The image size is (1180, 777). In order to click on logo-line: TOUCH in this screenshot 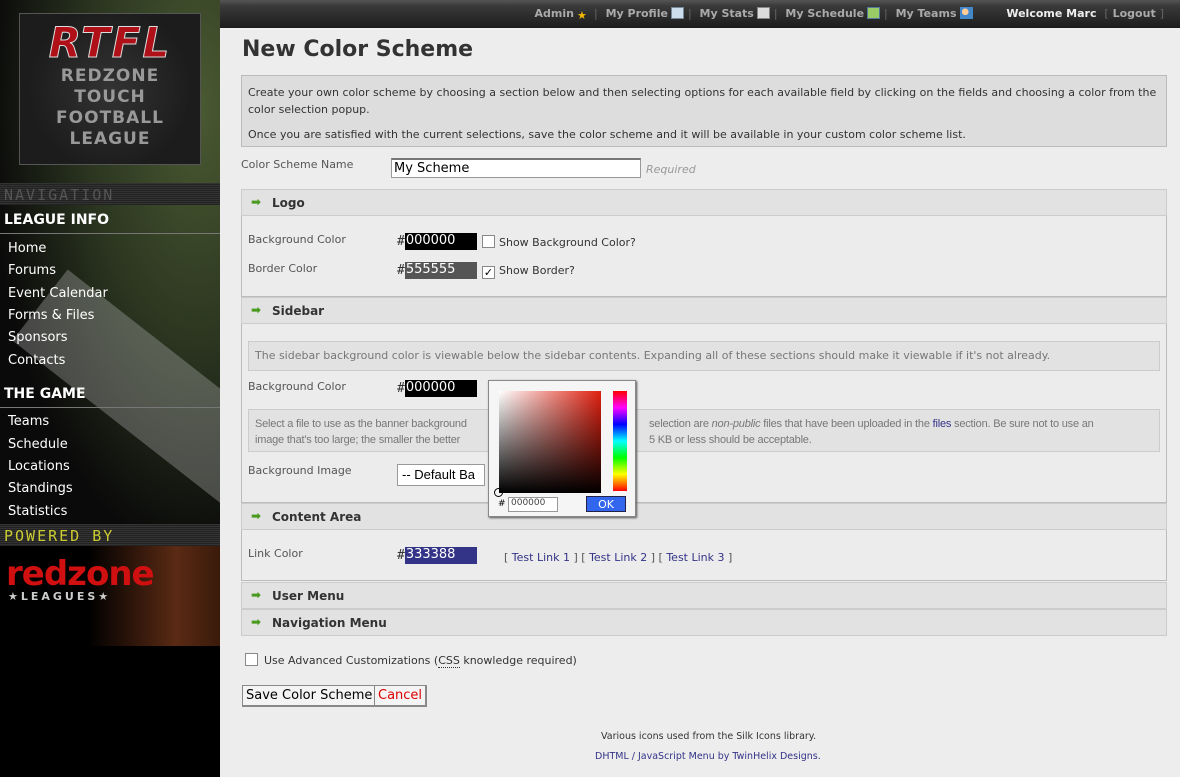, I will do `click(110, 97)`.